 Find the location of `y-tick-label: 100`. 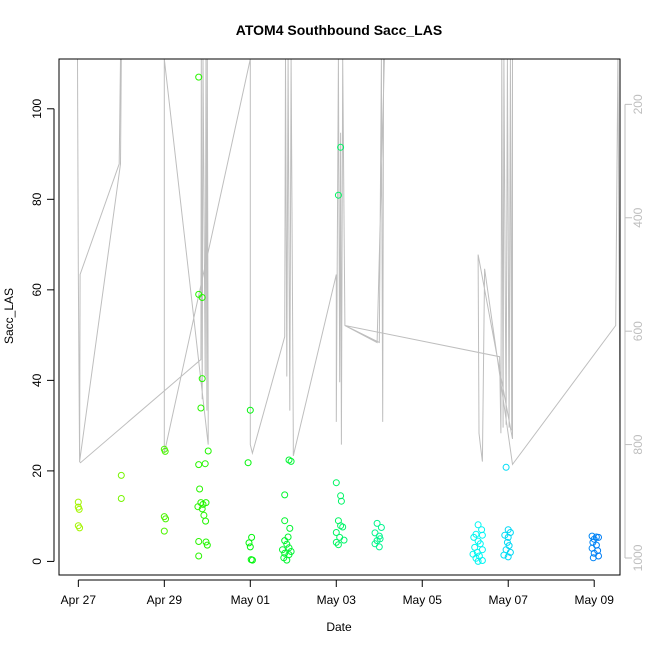

y-tick-label: 100 is located at coordinates (37, 108).